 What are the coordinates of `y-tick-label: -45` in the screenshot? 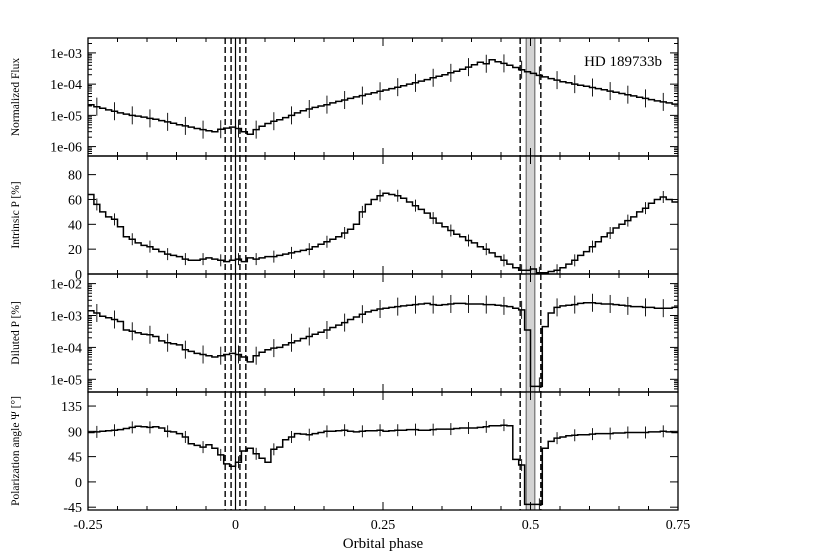 It's located at (72, 508).